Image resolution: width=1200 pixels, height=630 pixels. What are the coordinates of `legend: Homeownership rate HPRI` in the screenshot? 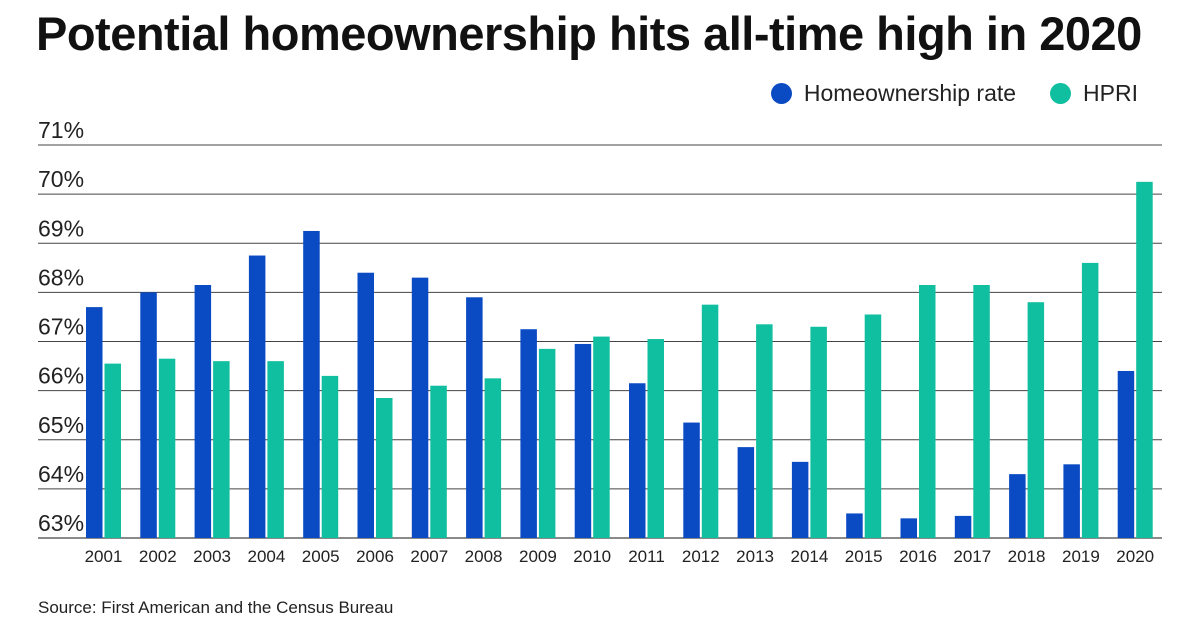 It's located at (937, 93).